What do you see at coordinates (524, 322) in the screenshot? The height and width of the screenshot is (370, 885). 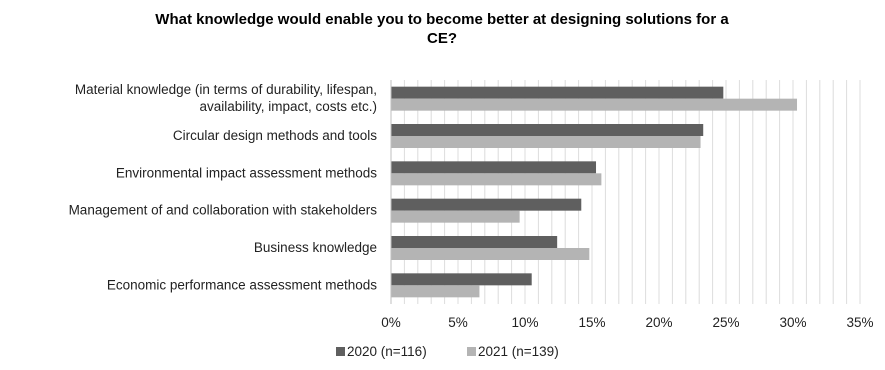 I see `x-tick-label: 10%` at bounding box center [524, 322].